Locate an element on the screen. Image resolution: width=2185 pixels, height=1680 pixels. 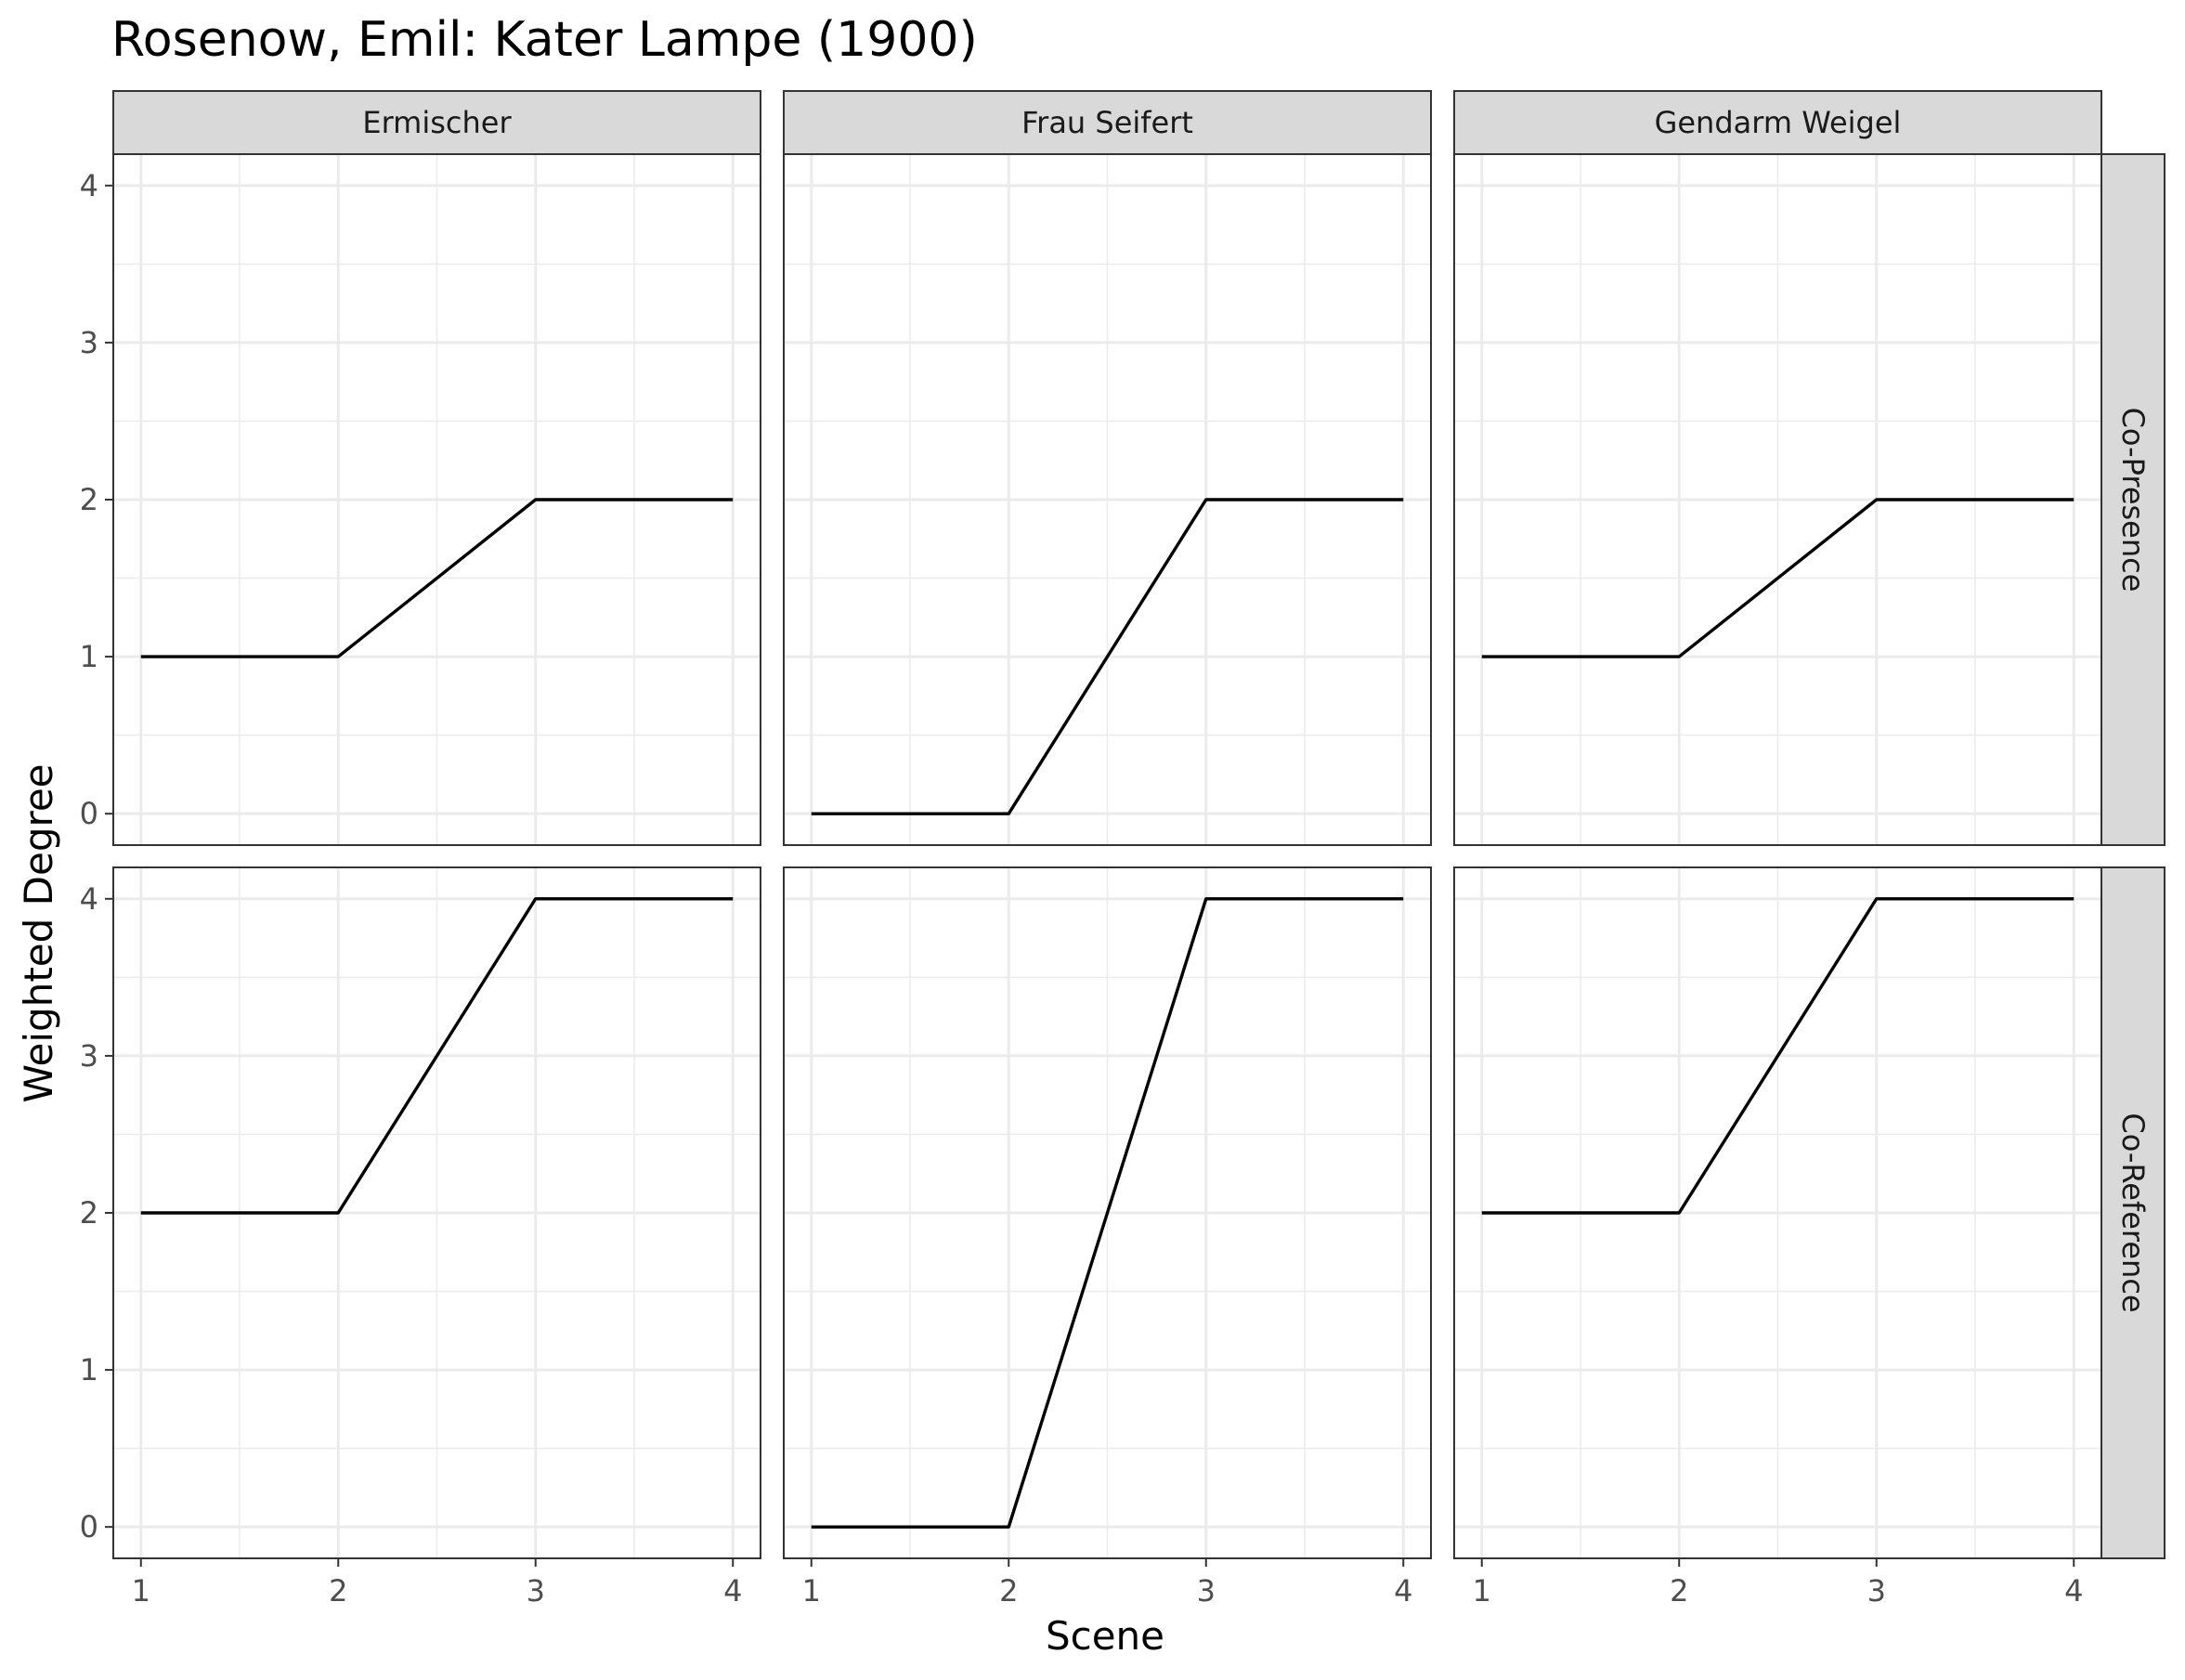
column-strip-ermischer: Ermischer is located at coordinates (436, 122).